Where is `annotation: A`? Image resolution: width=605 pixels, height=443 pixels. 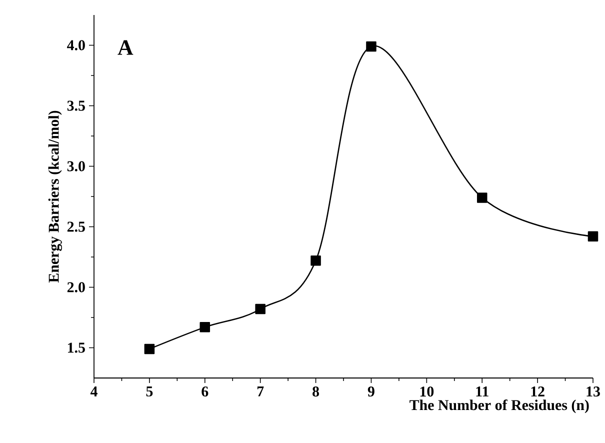 annotation: A is located at coordinates (126, 47).